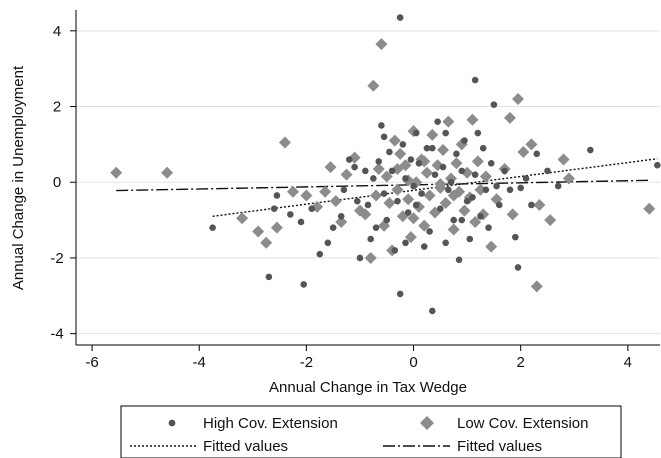  What do you see at coordinates (499, 446) in the screenshot?
I see `legend-label-fit-2: Fitted values` at bounding box center [499, 446].